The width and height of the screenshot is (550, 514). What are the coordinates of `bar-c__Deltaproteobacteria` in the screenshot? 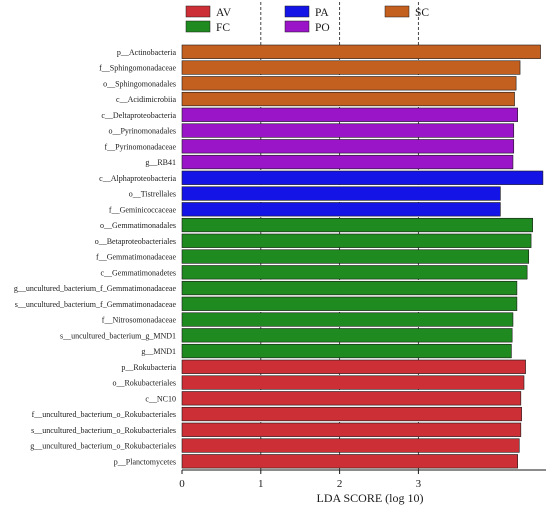 It's located at (349, 114).